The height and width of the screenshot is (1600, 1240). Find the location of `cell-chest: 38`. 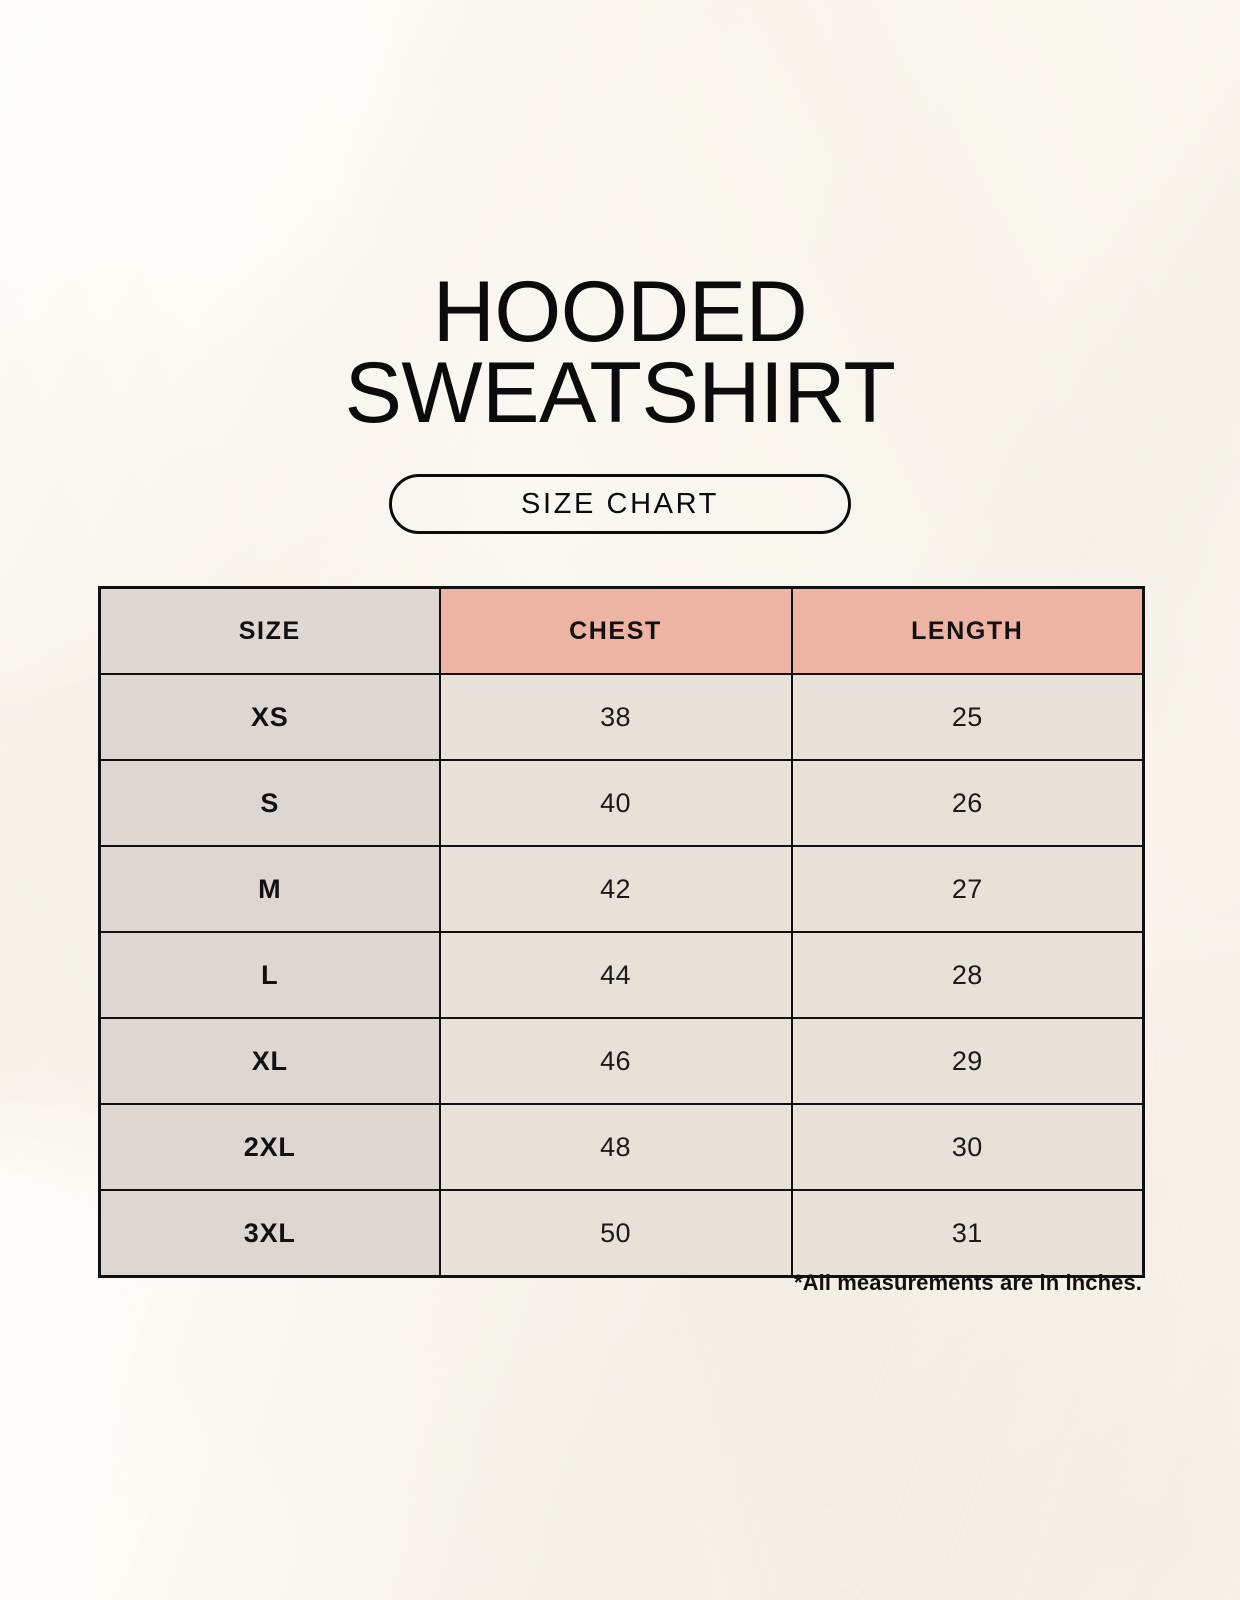

cell-chest: 38 is located at coordinates (615, 717).